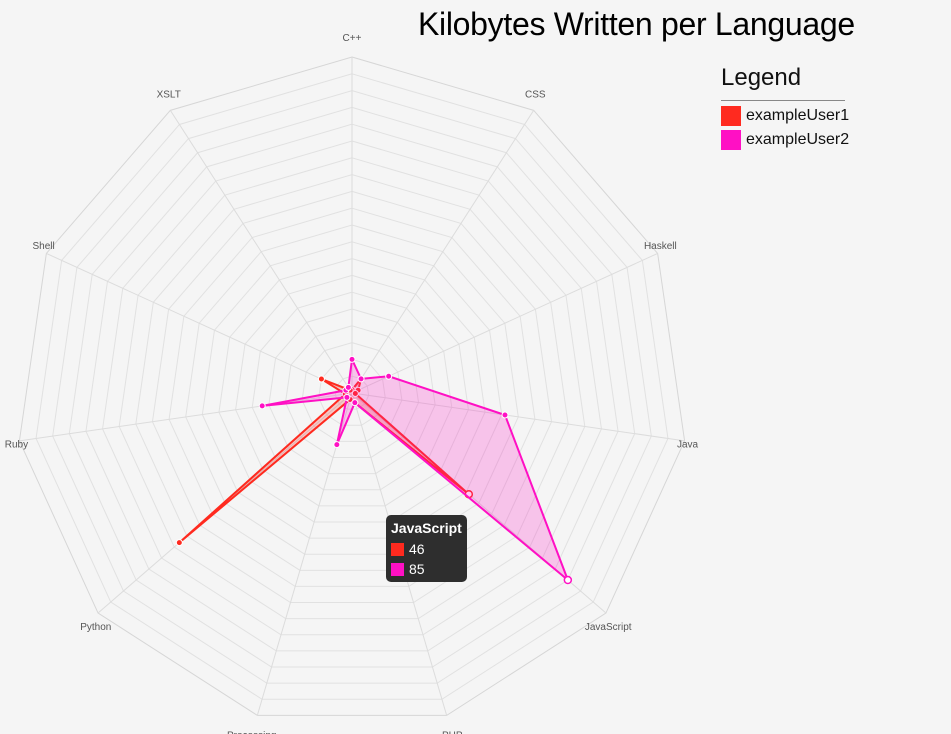 Image resolution: width=951 pixels, height=734 pixels. I want to click on legend-entry-series-1: exampleUser1, so click(785, 116).